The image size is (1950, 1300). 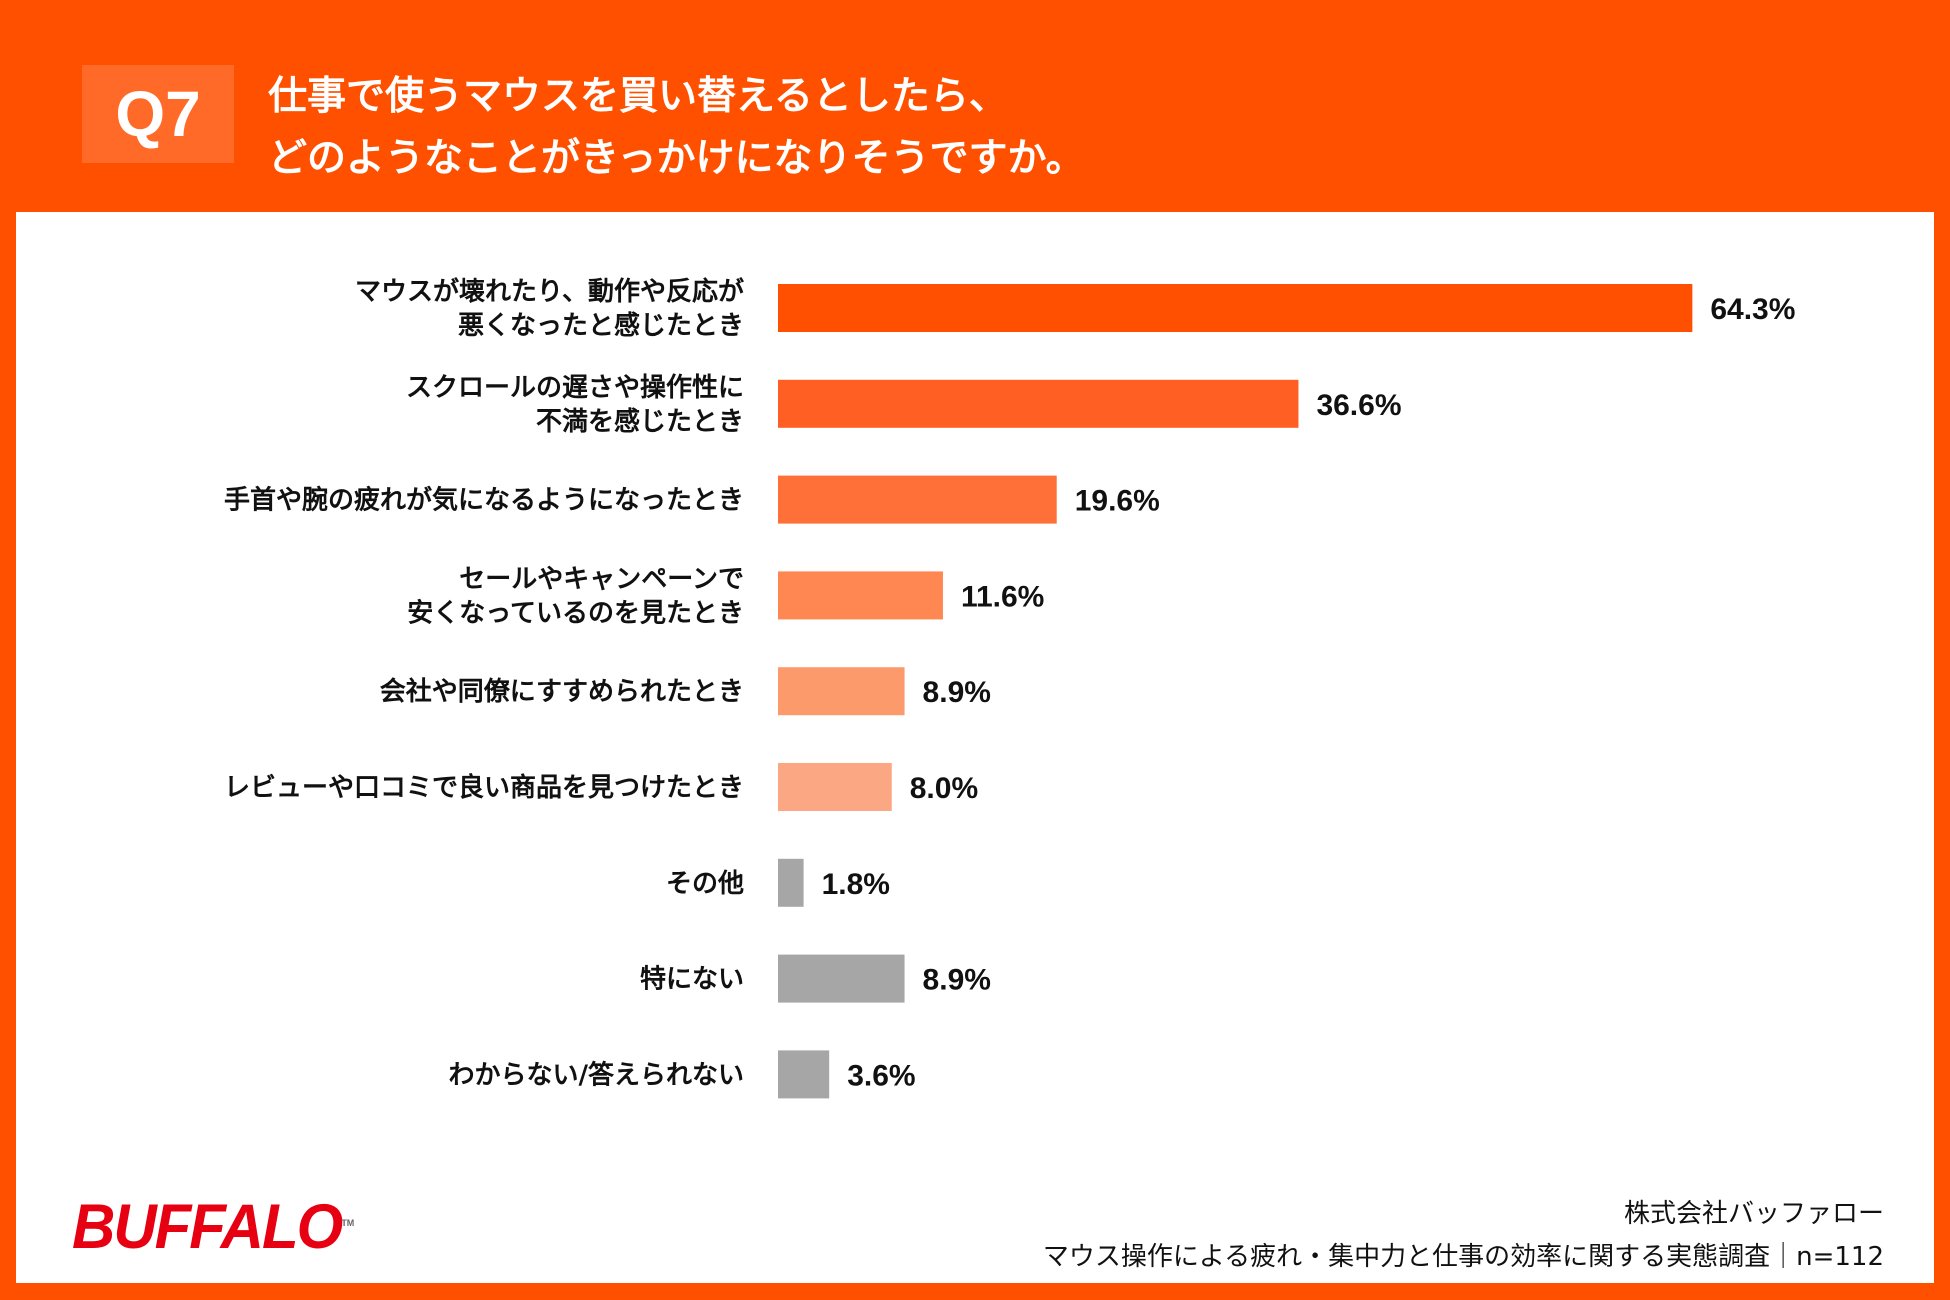 What do you see at coordinates (562, 691) in the screenshot?
I see `category-label: 会社や同僚にすすめられたとき` at bounding box center [562, 691].